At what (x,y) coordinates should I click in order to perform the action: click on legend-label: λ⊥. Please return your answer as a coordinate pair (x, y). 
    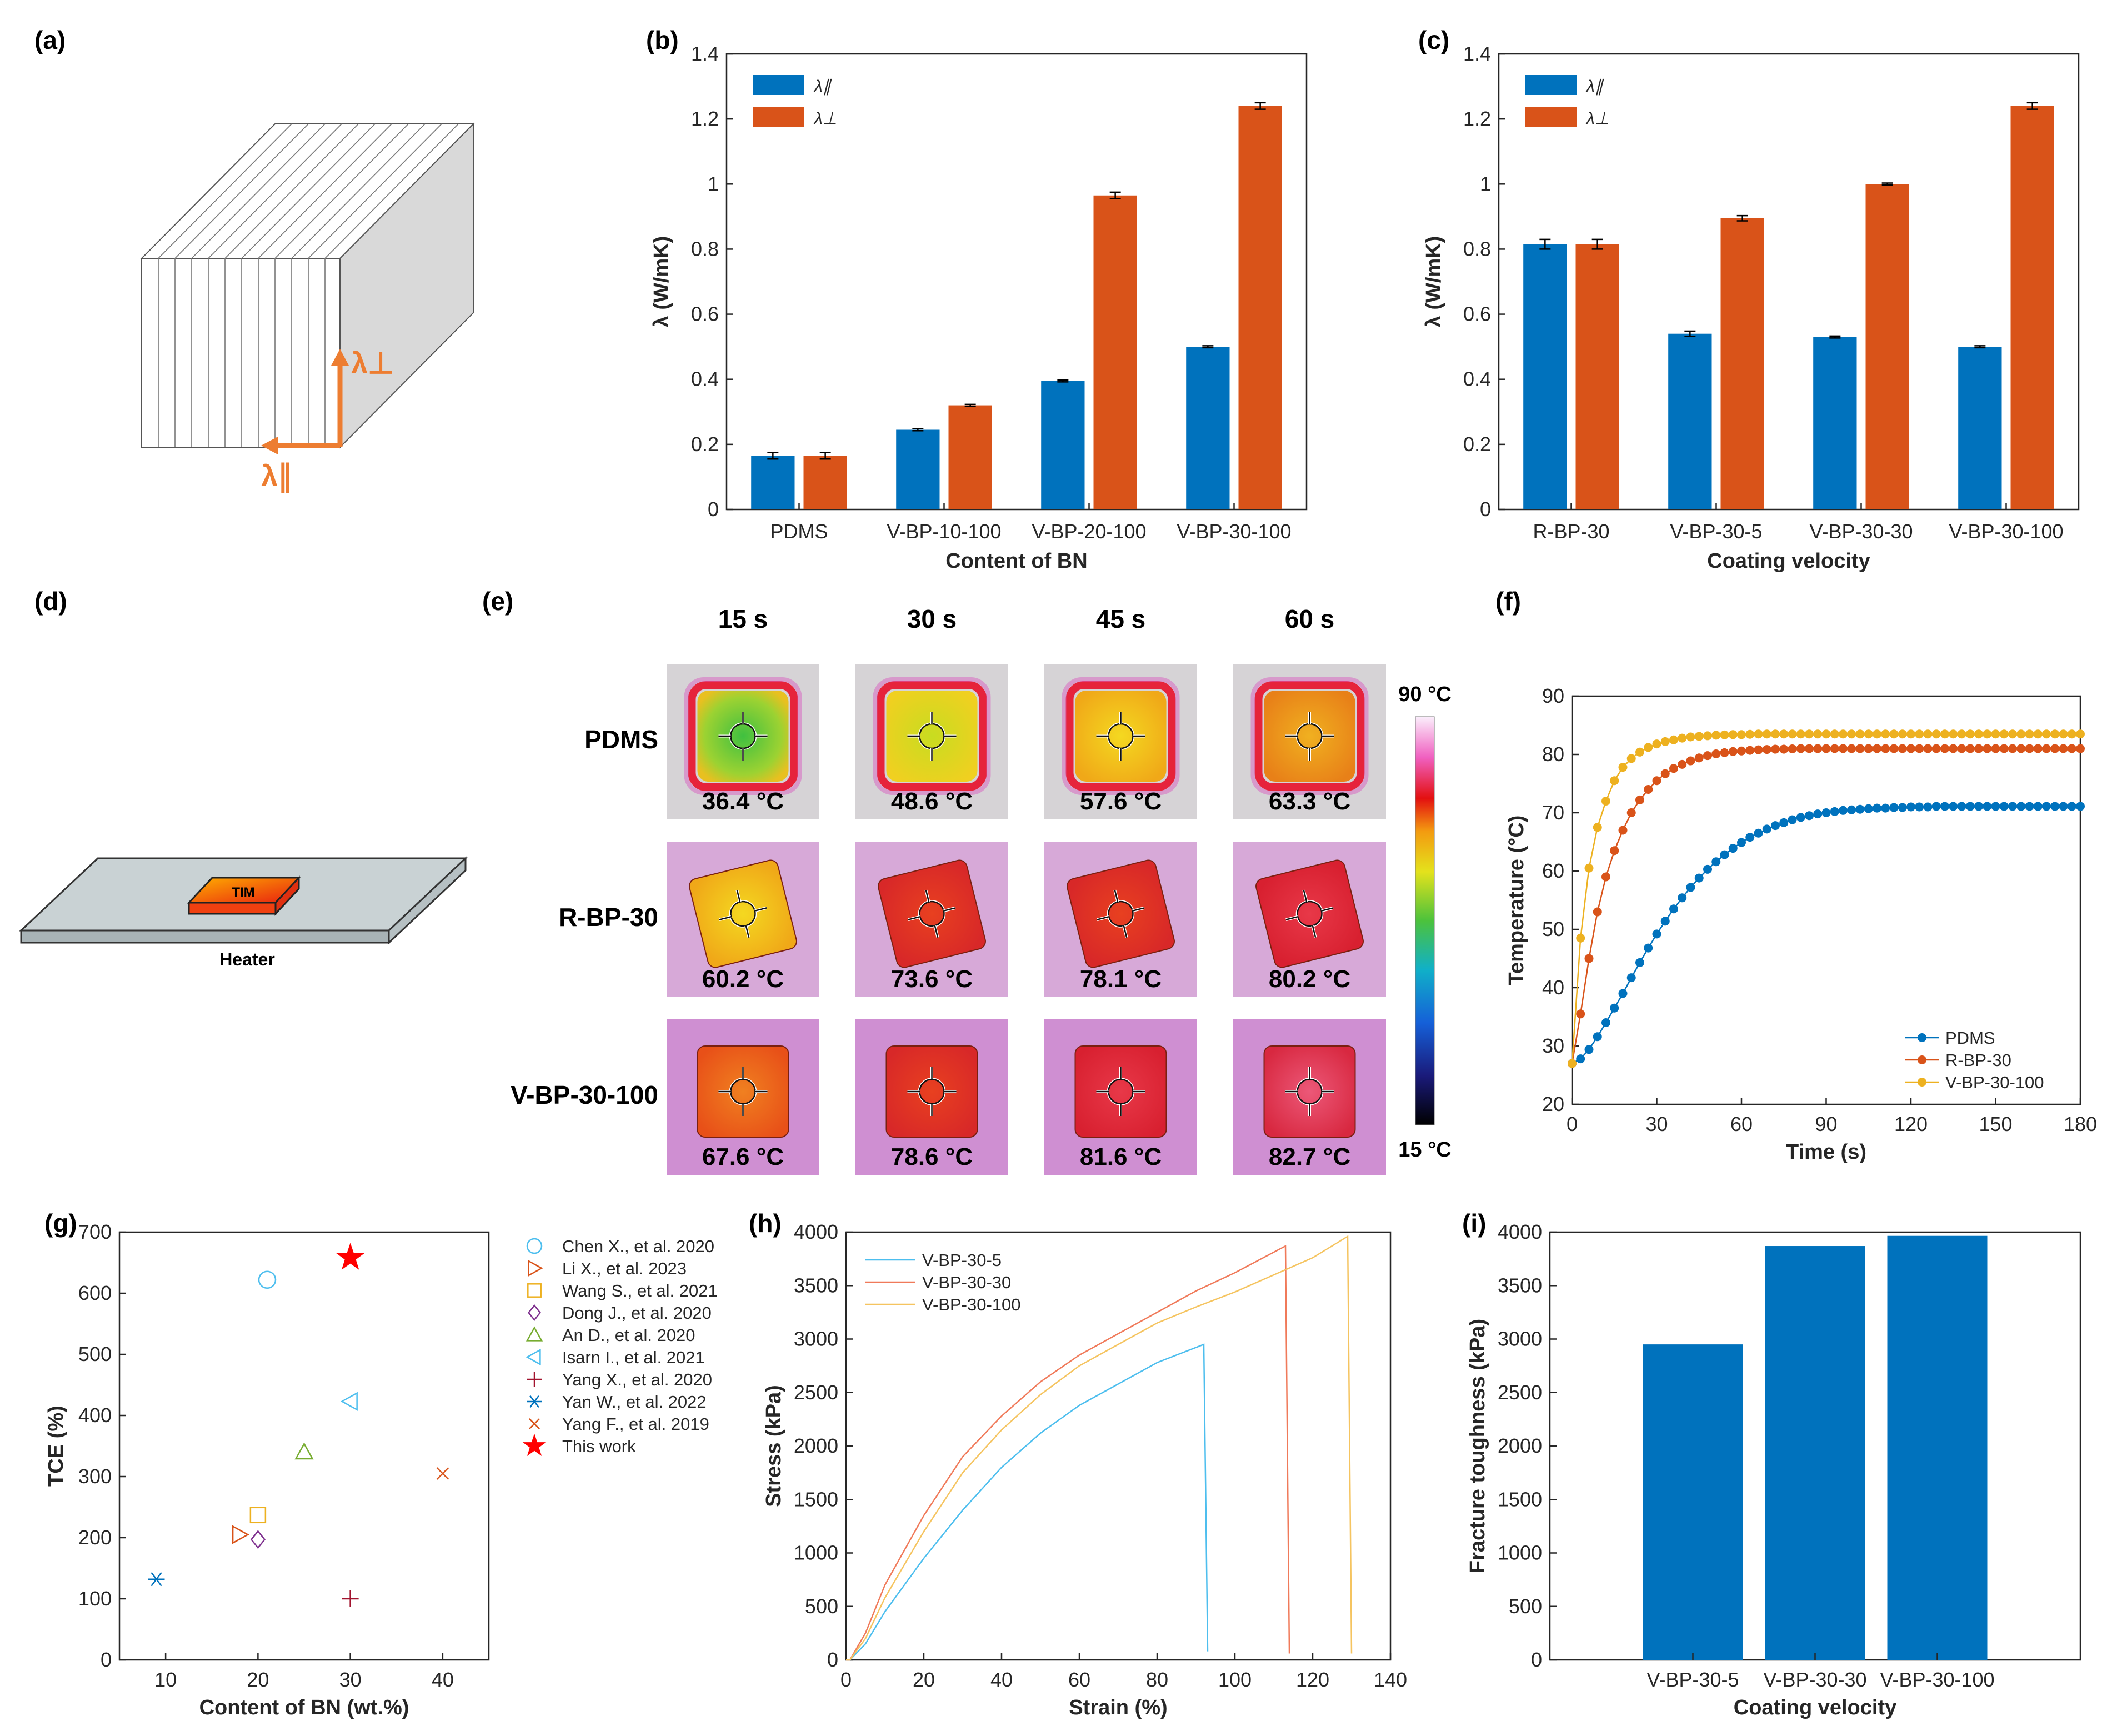
    Looking at the image, I should click on (825, 118).